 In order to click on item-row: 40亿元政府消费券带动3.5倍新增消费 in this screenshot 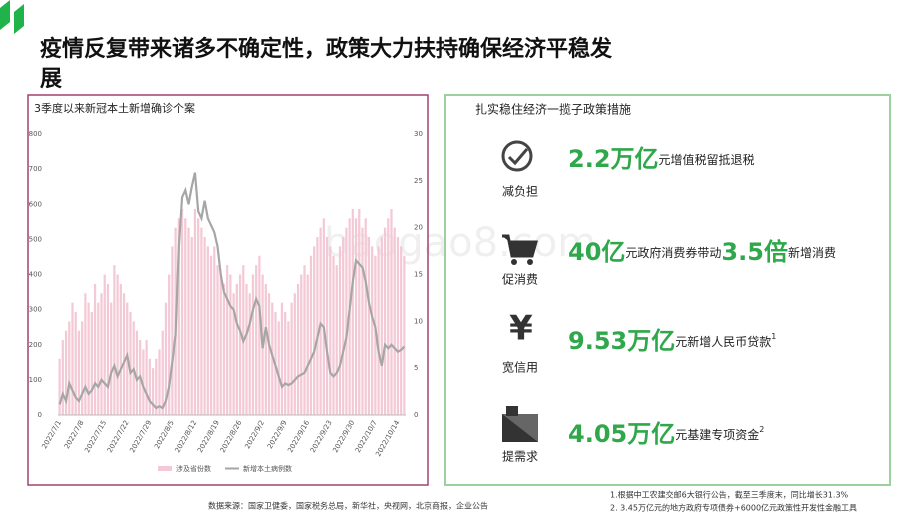, I will do `click(702, 252)`.